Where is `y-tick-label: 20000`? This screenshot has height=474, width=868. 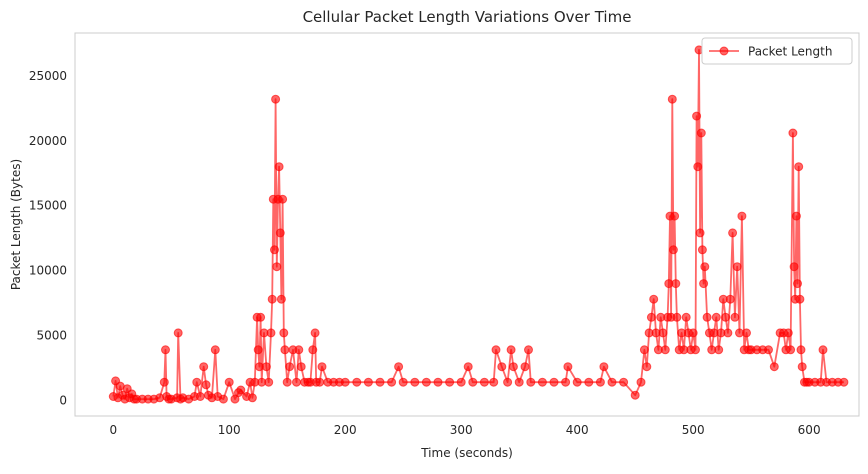
y-tick-label: 20000 is located at coordinates (48, 141).